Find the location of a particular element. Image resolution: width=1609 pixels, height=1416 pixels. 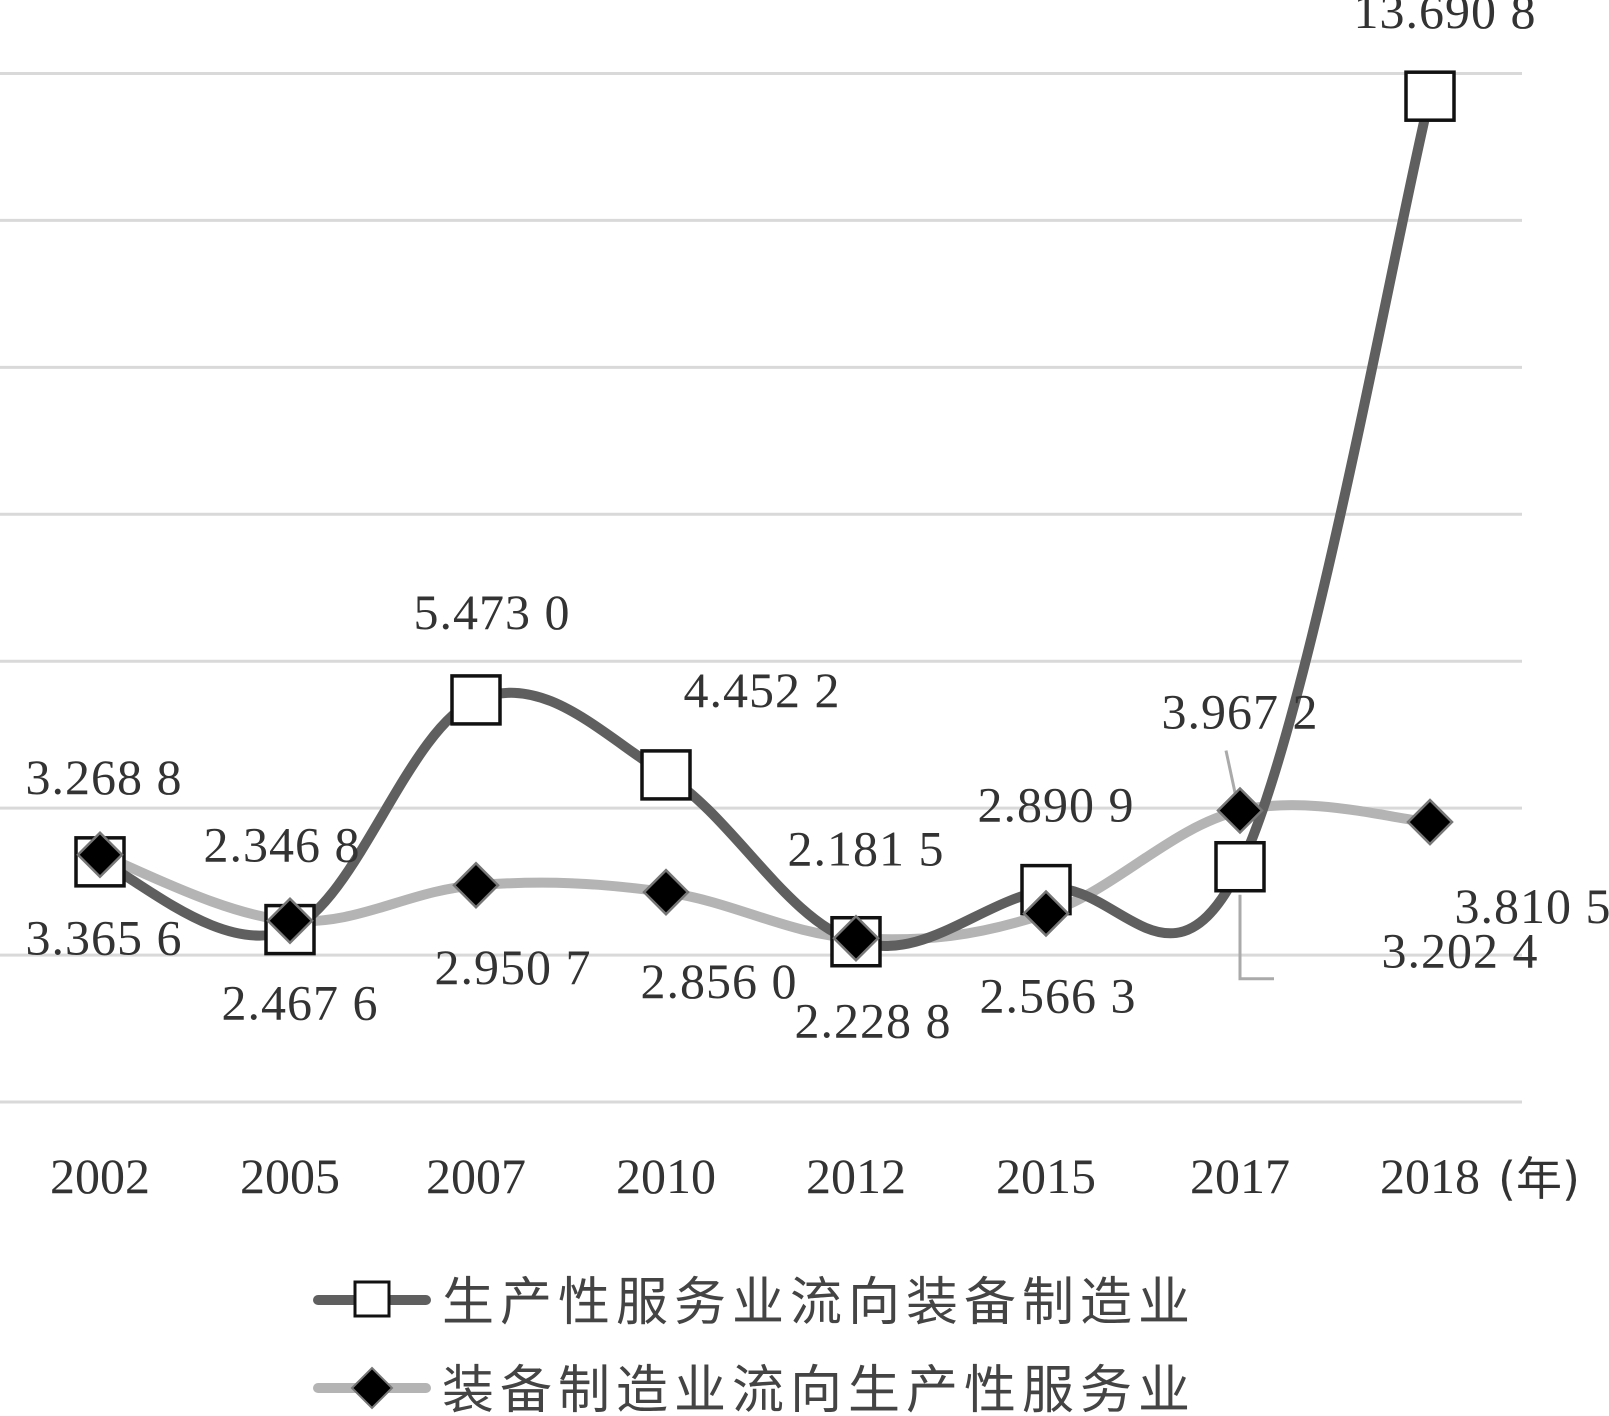

legend-diamond-marker-icon is located at coordinates (372, 1388).